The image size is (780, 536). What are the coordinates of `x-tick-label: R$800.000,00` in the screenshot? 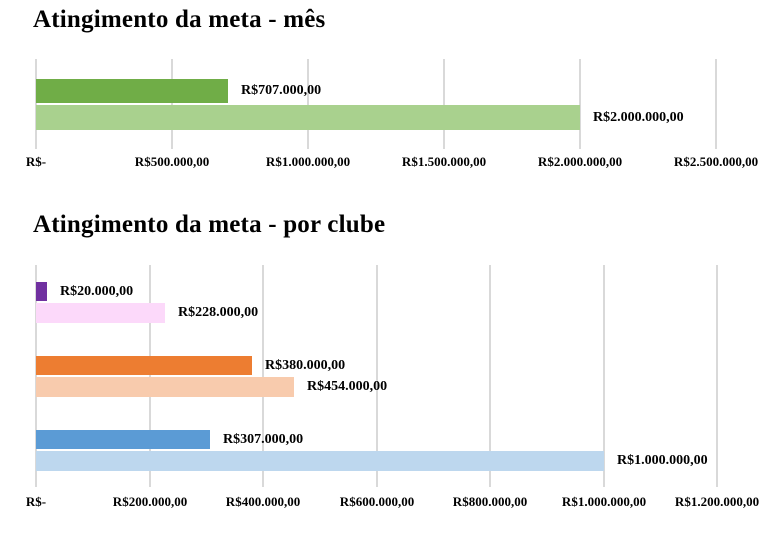 It's located at (490, 501).